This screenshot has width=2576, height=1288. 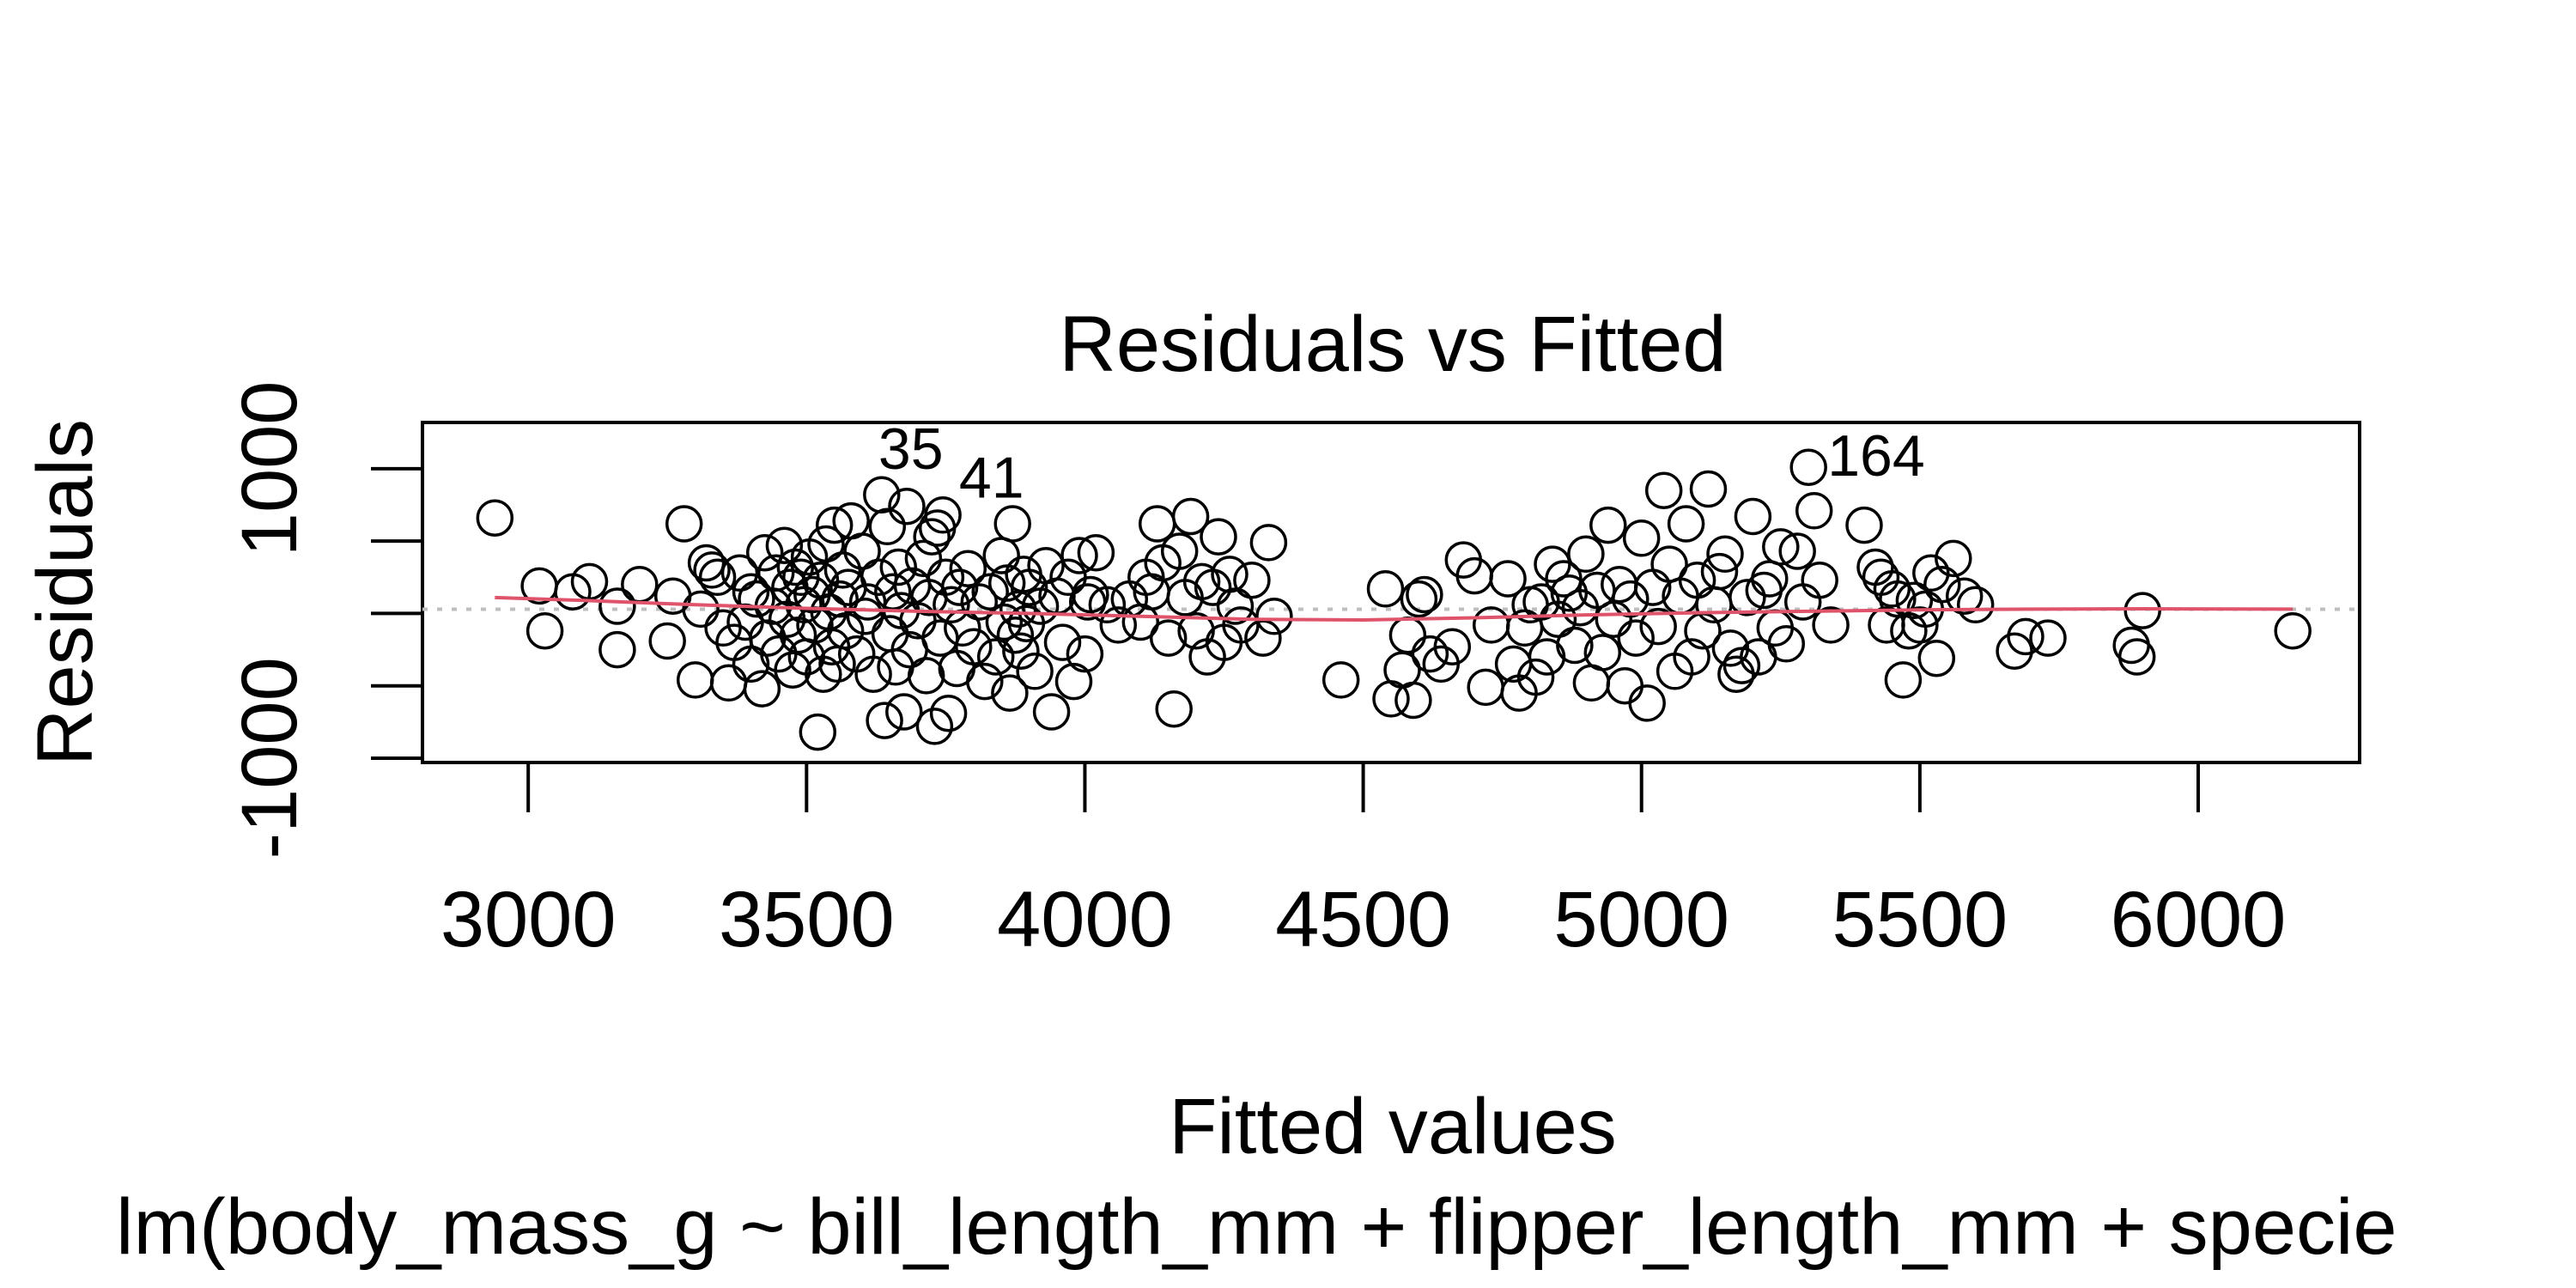 I want to click on x-axis: 3000 3500 4000 4500 5000 5500 6000, so click(x=1363, y=862).